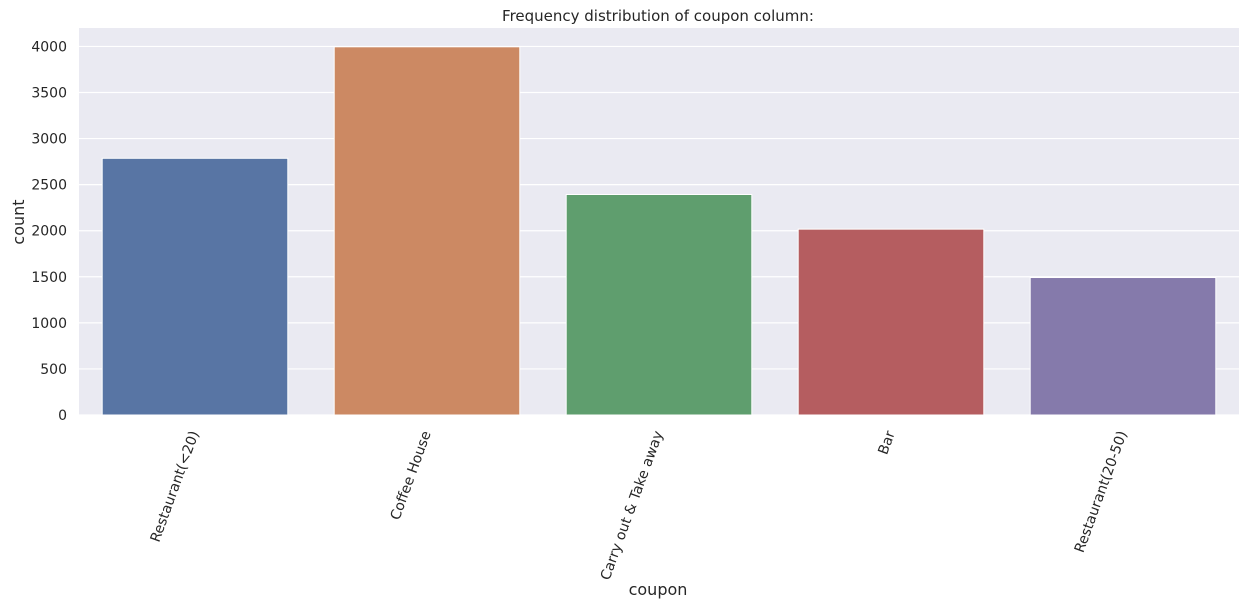 This screenshot has width=1250, height=607. What do you see at coordinates (49, 94) in the screenshot?
I see `y-tick-label: 3500` at bounding box center [49, 94].